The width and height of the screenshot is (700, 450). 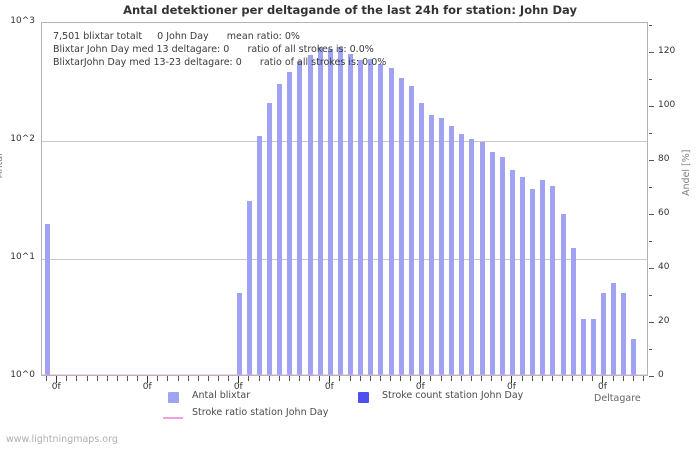 I want to click on y-tick-label-right: 120, so click(x=667, y=50).